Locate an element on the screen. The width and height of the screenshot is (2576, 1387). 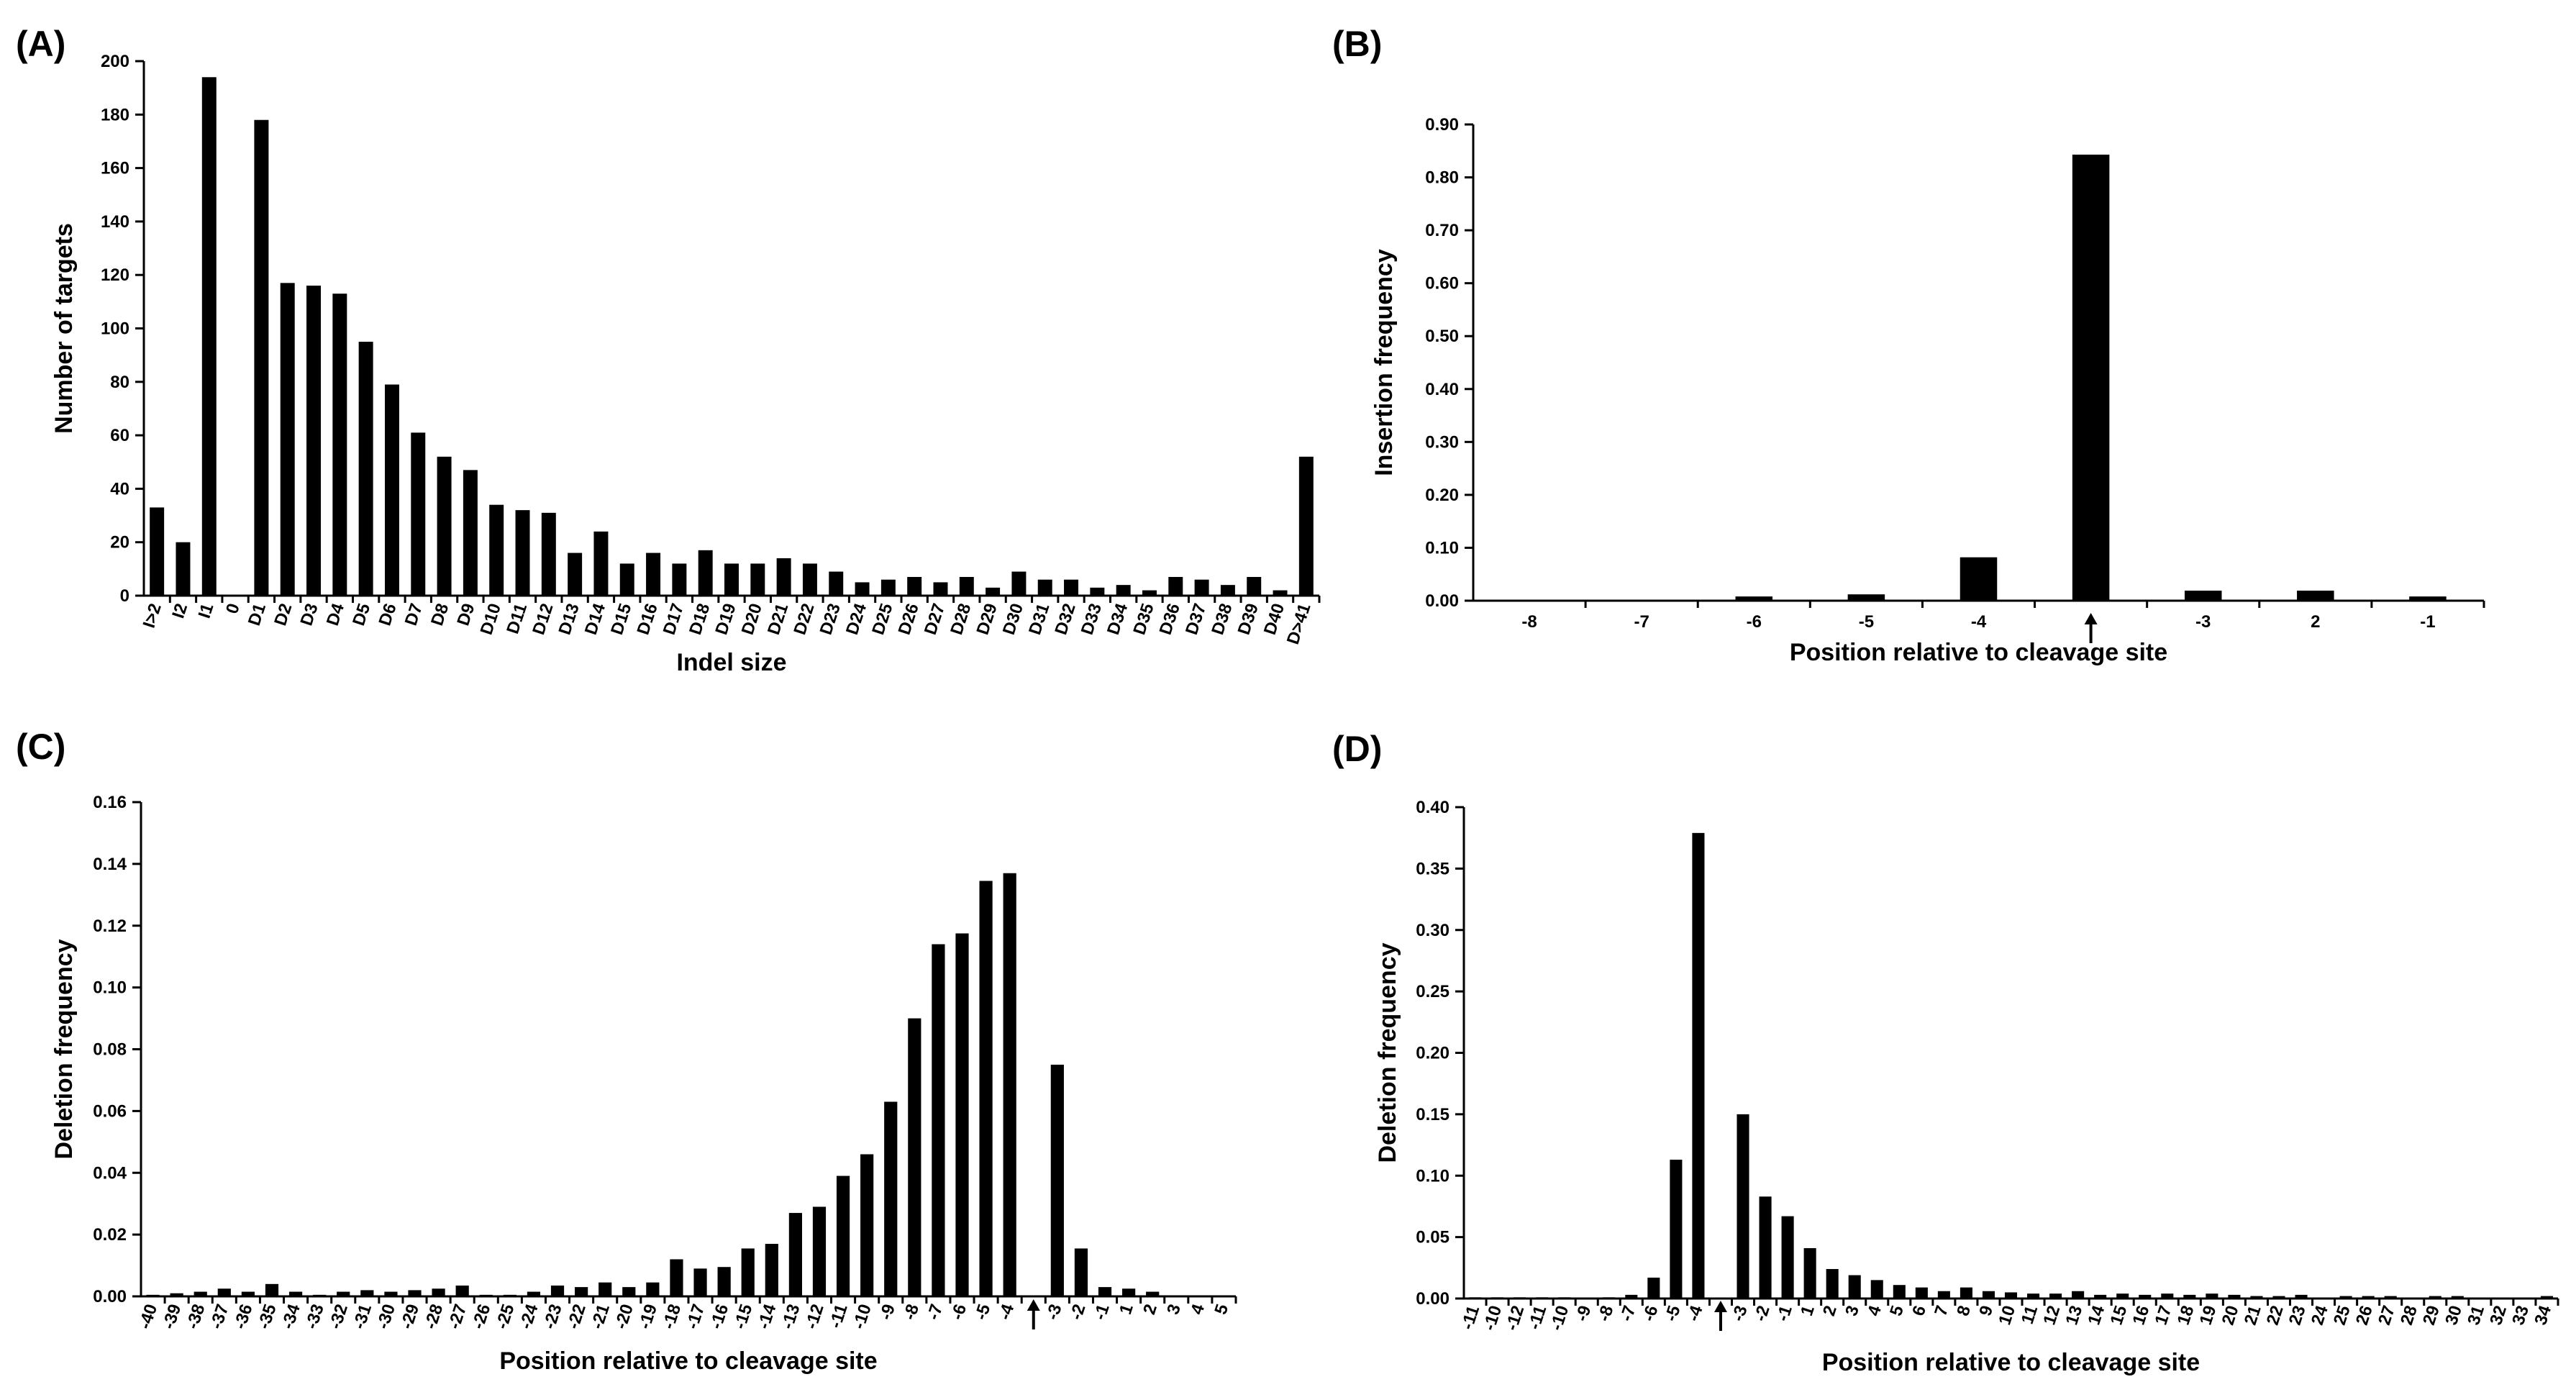
x-tick-label: D25 is located at coordinates (882, 619).